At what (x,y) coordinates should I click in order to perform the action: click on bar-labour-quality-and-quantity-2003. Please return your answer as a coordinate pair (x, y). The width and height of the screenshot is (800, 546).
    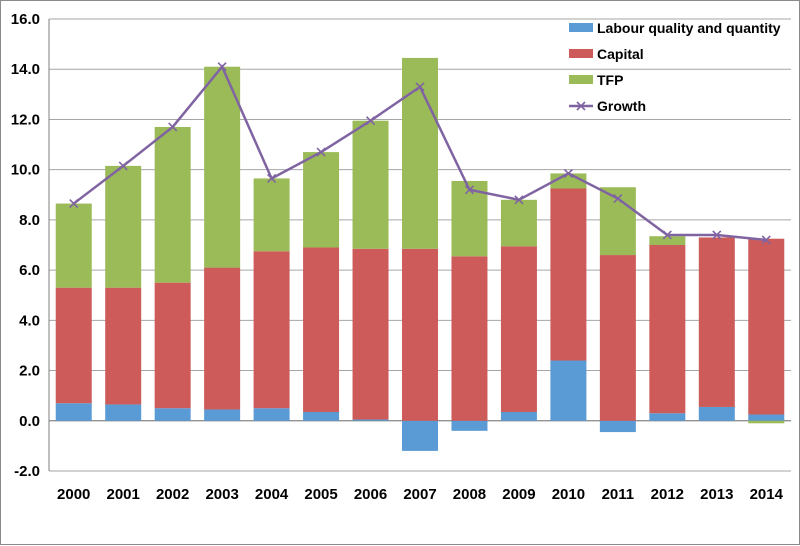
    Looking at the image, I should click on (222, 415).